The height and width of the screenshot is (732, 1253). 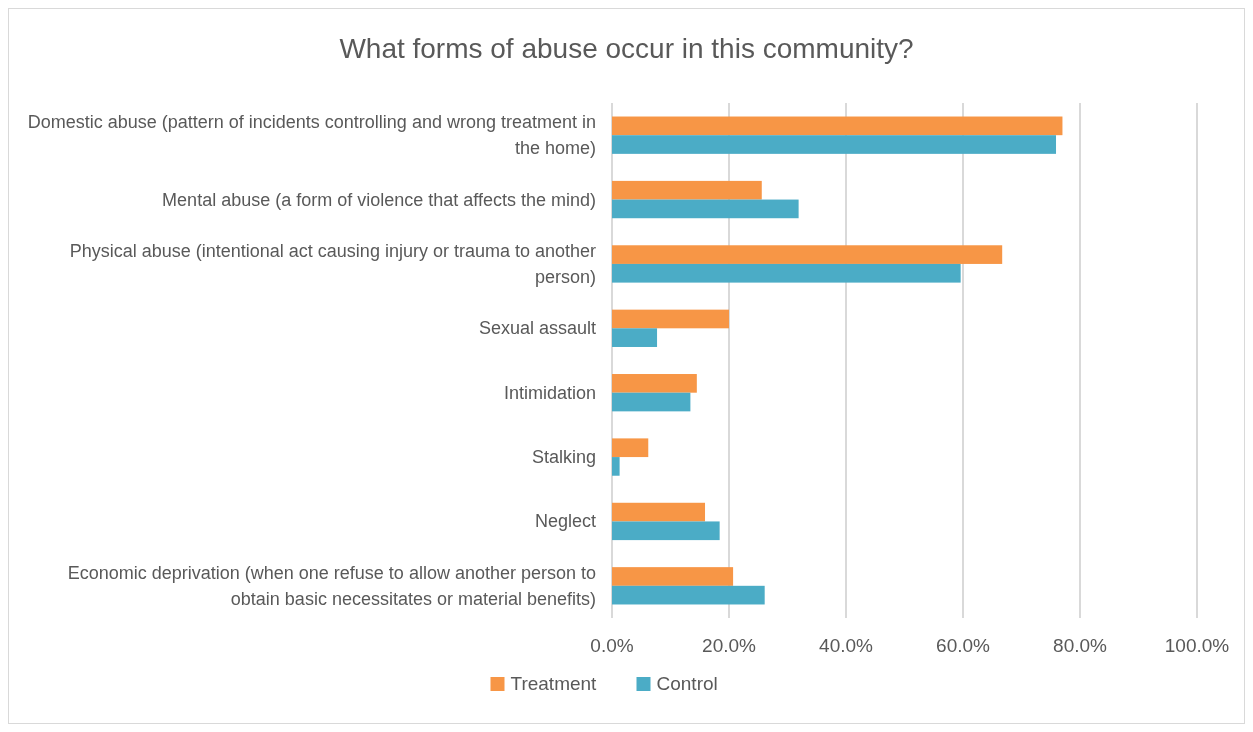 I want to click on y-tick-label: Intimidation, so click(x=549, y=392).